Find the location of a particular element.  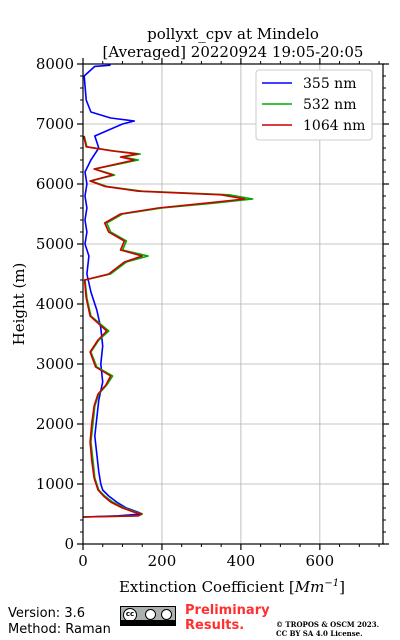

footer-info: Version: 3.6 Method: Raman is located at coordinates (59, 622).